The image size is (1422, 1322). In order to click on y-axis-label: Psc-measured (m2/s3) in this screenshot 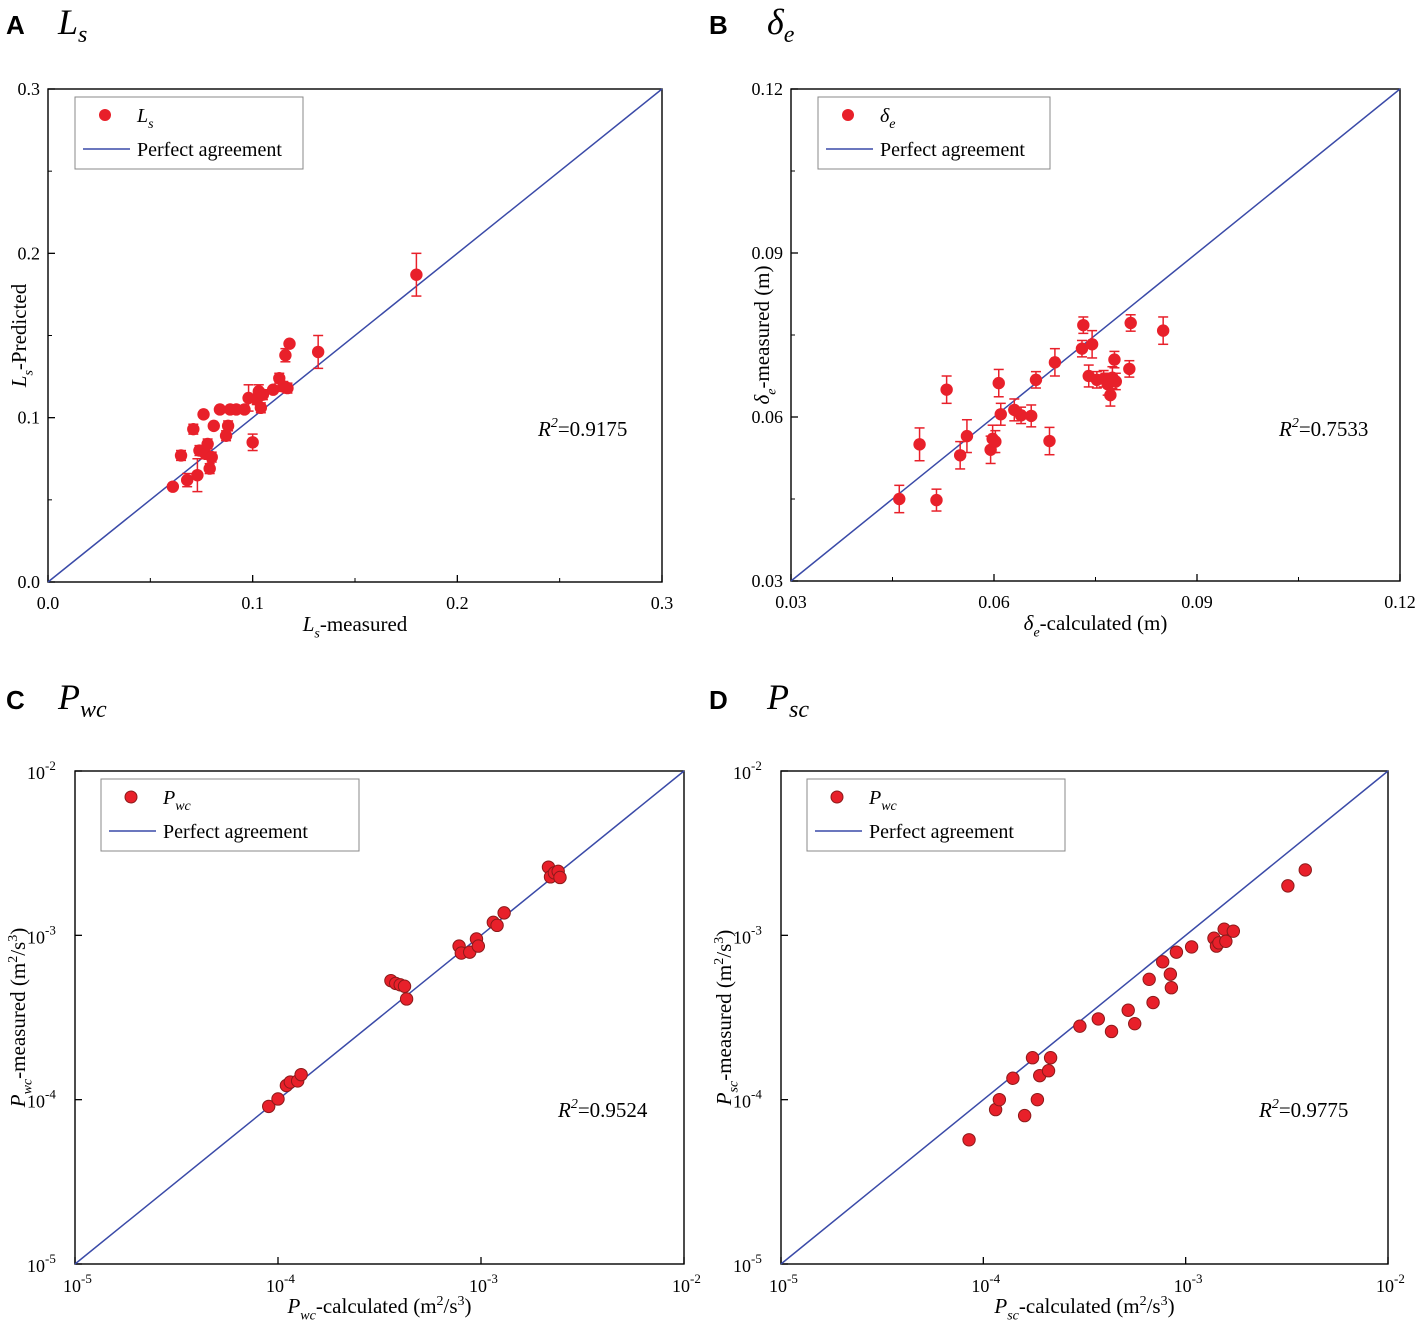, I will do `click(726, 1018)`.